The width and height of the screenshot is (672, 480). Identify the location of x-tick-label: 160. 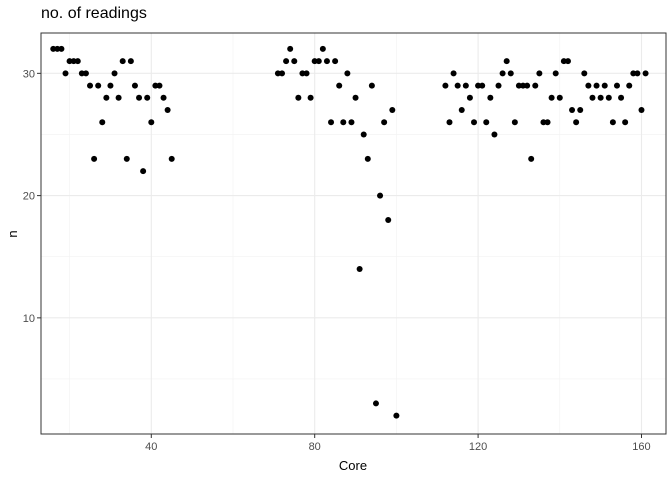
(641, 447).